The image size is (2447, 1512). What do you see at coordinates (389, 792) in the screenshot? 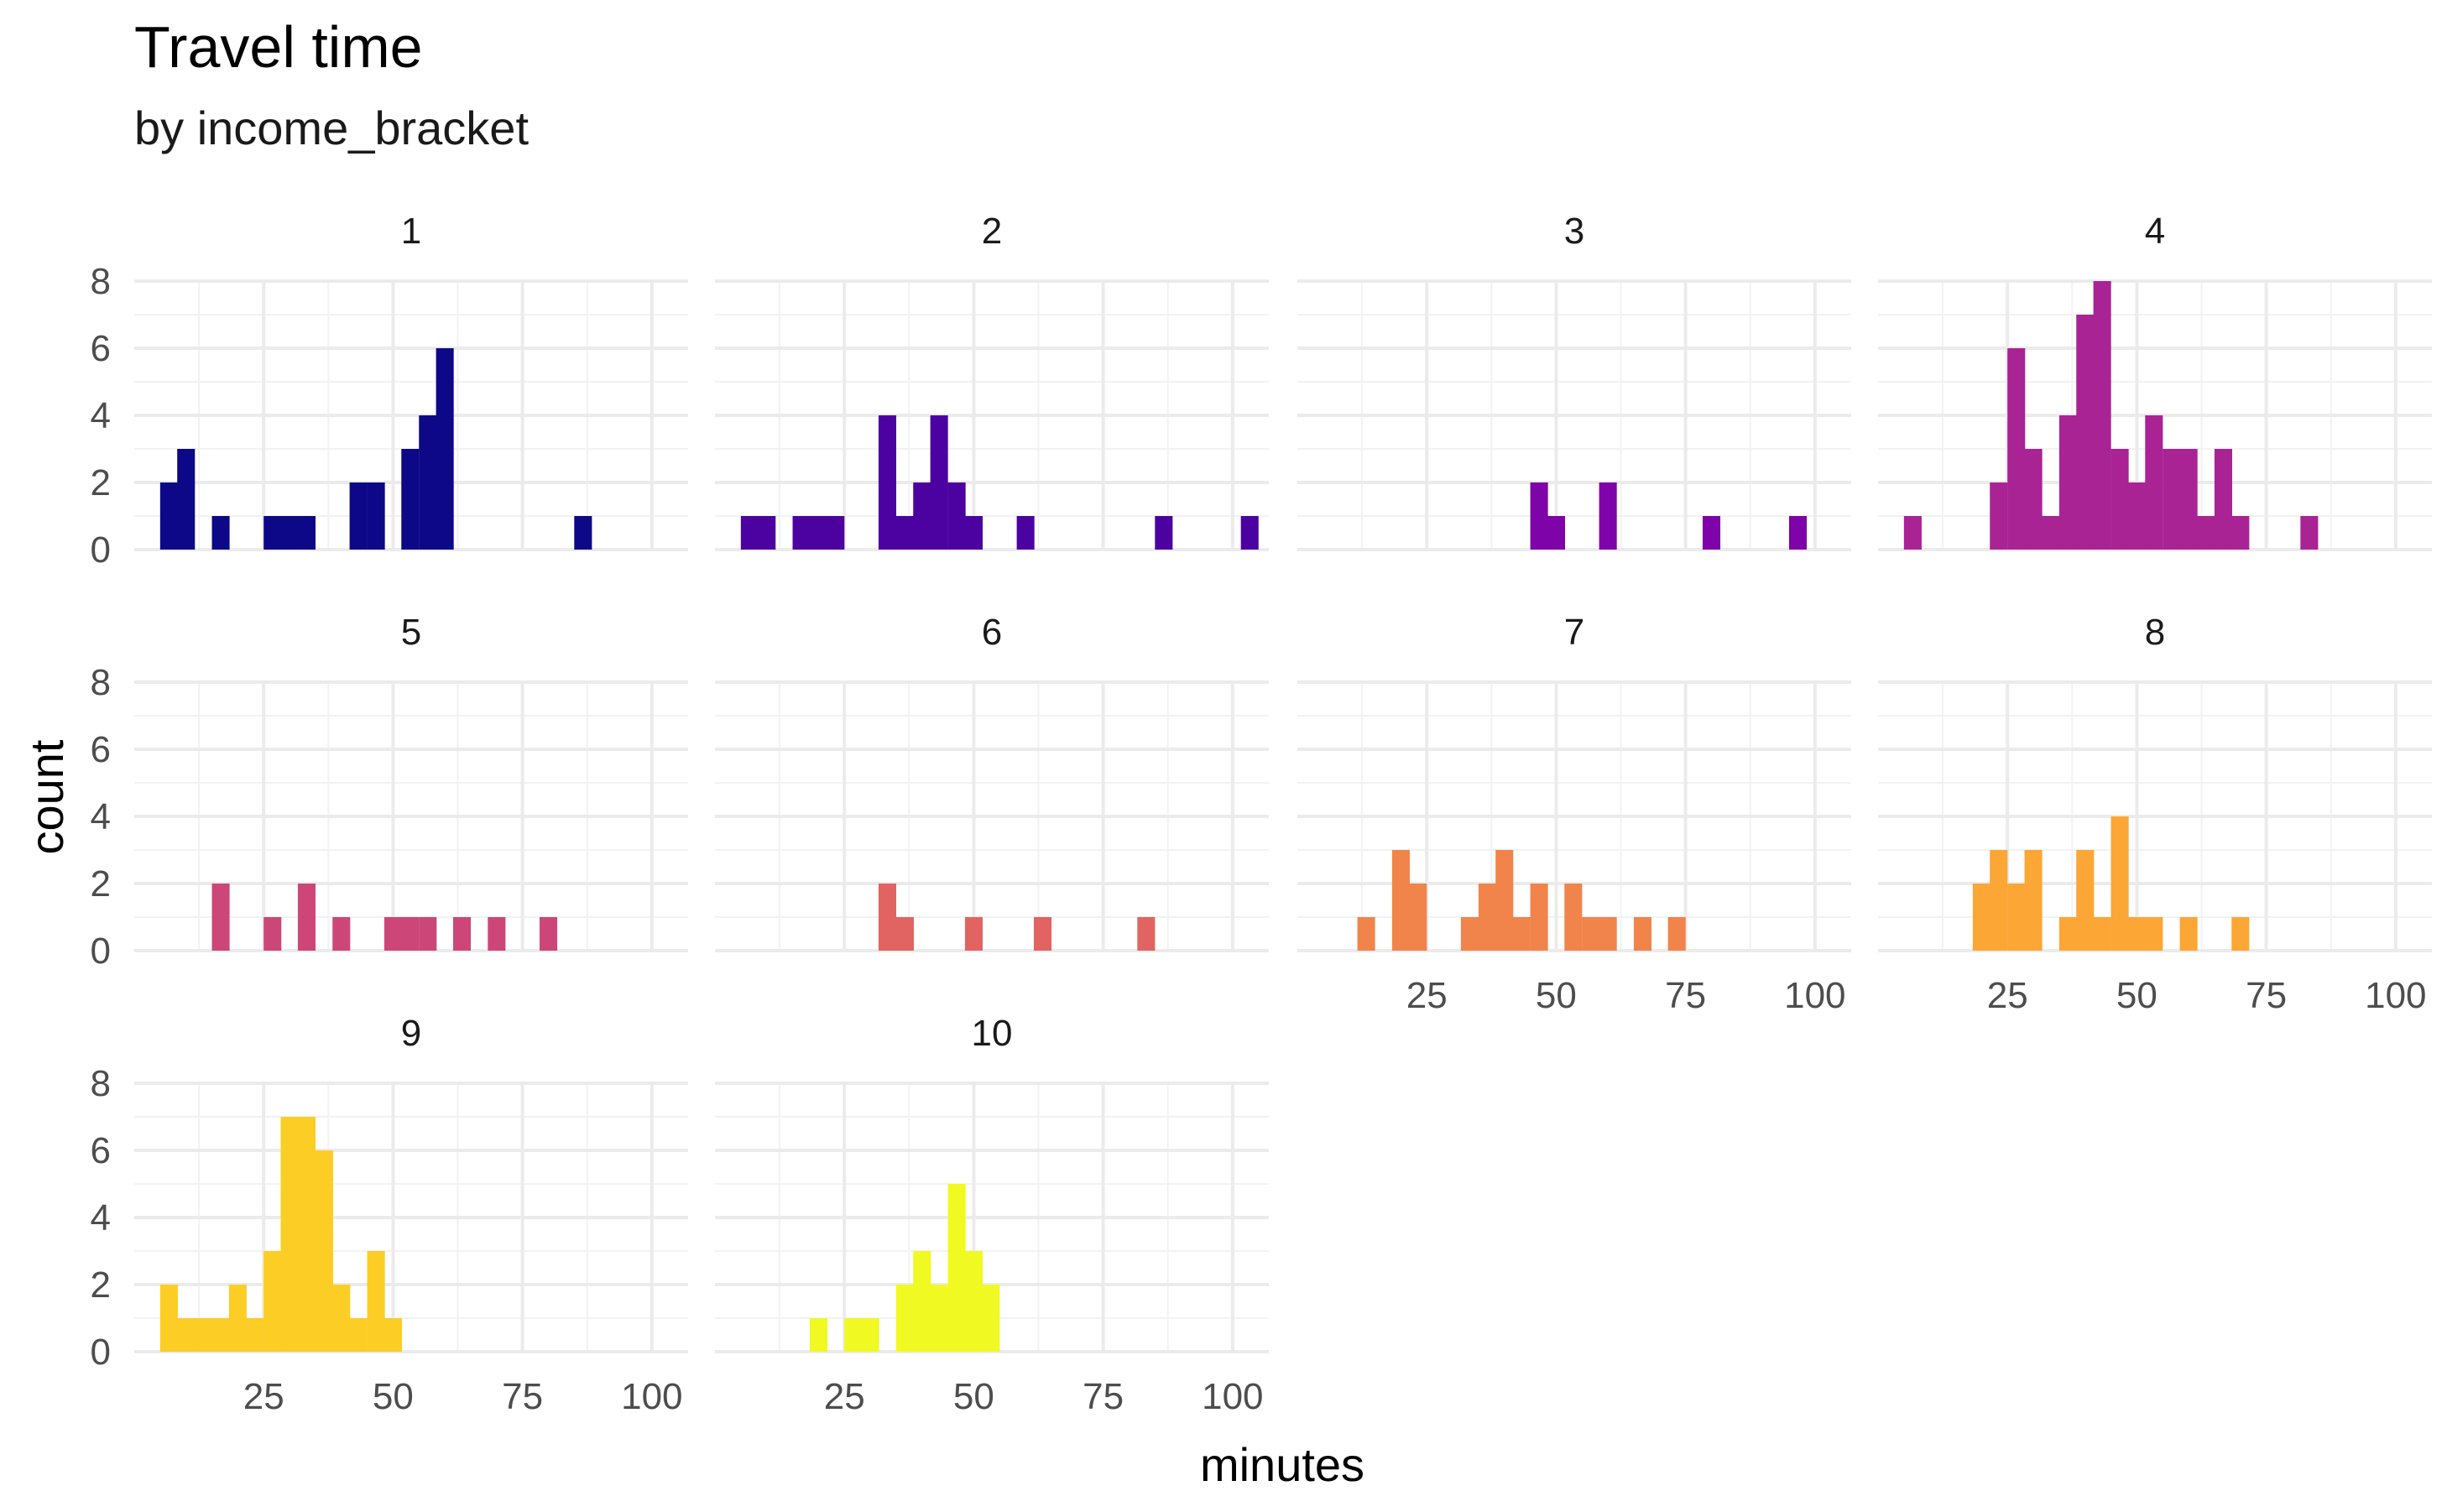
I see `facet-panel-5: 5 0 2 4 6 8` at bounding box center [389, 792].